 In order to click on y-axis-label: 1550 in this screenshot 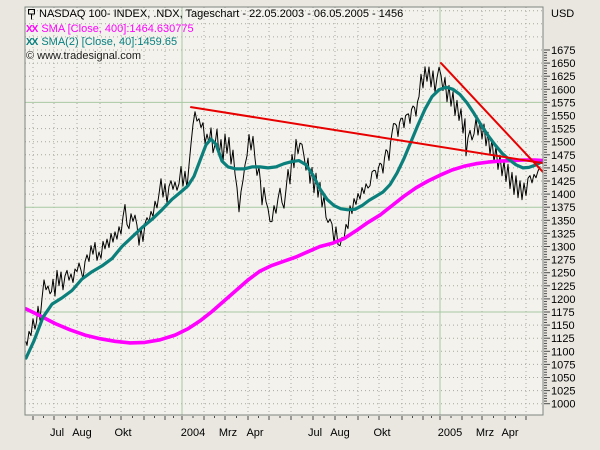, I will do `click(563, 117)`.